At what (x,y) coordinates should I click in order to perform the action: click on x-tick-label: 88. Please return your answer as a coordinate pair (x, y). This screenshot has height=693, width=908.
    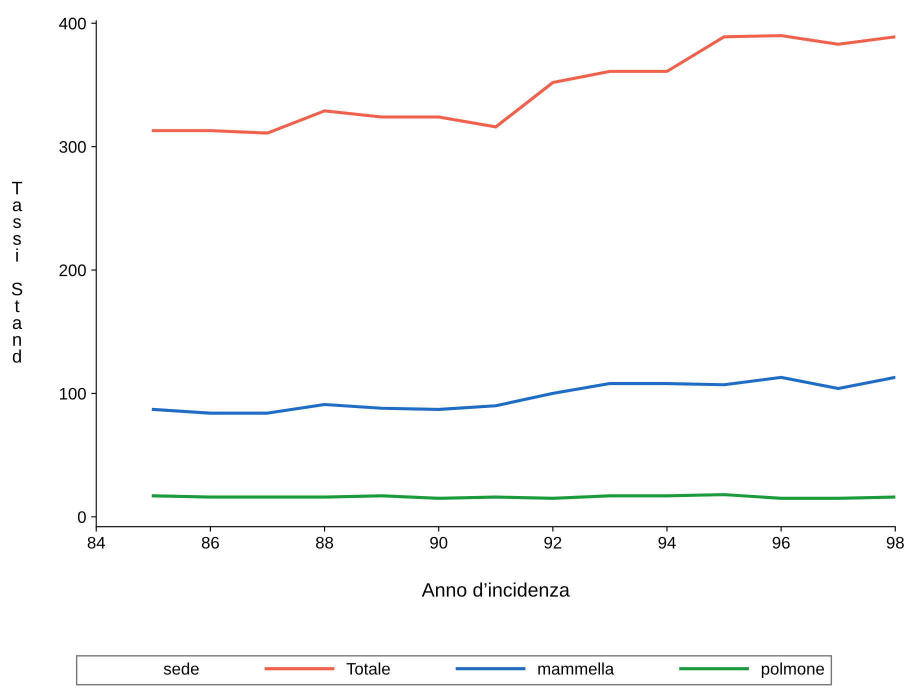
    Looking at the image, I should click on (325, 542).